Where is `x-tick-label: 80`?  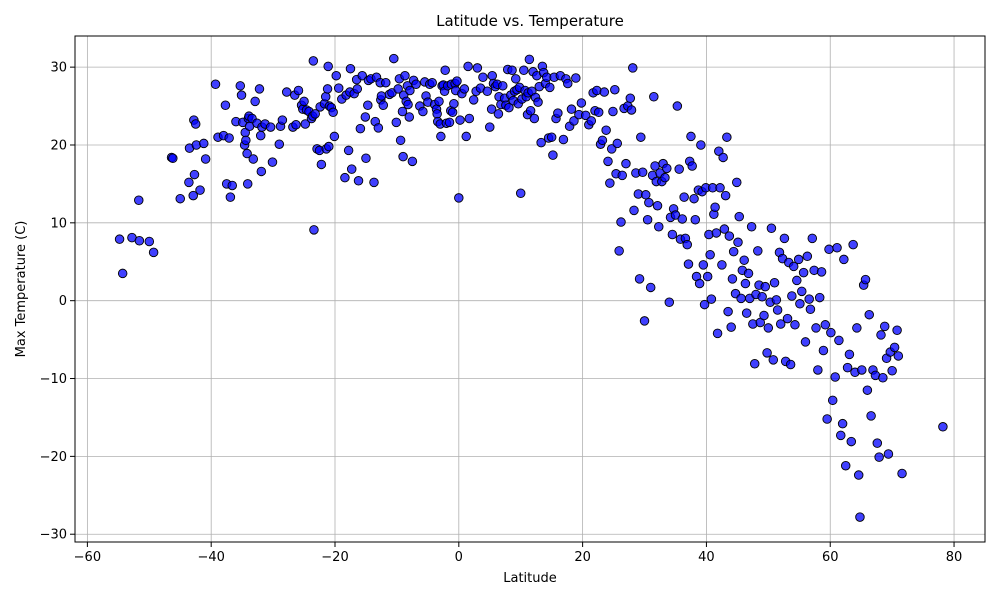 x-tick-label: 80 is located at coordinates (954, 557).